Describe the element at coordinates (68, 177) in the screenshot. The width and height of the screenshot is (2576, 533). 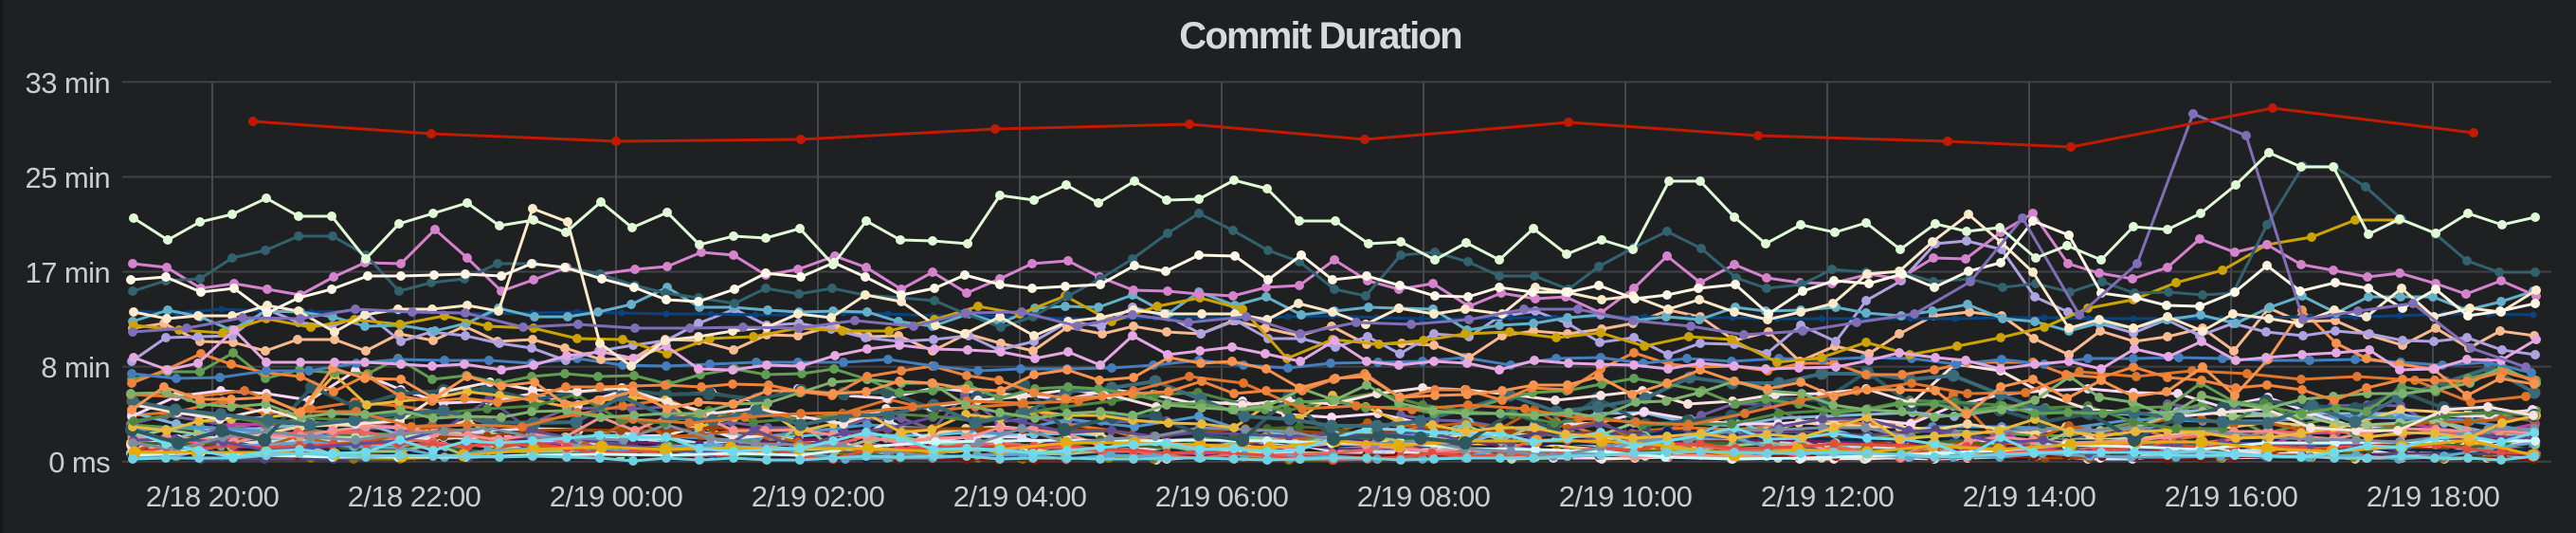
I see `svg-text: 25 min` at that location.